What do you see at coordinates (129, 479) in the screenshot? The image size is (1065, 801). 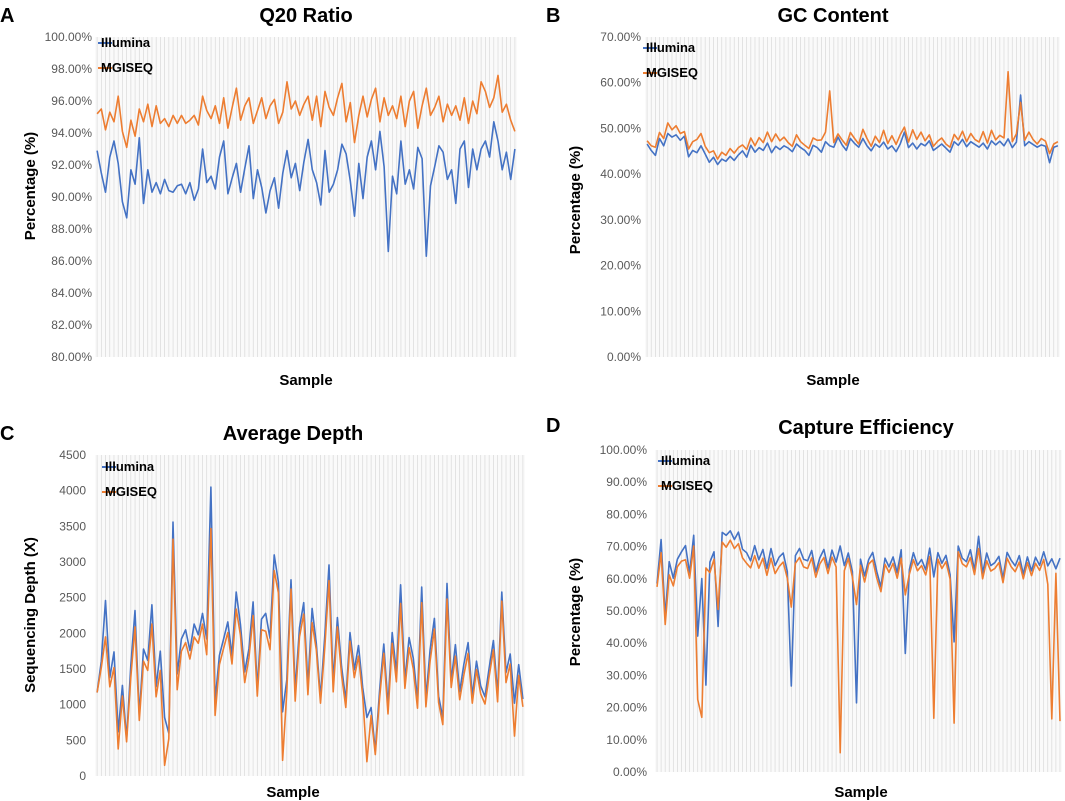 I see `panel-c-legend: Illumina MGISEQ` at bounding box center [129, 479].